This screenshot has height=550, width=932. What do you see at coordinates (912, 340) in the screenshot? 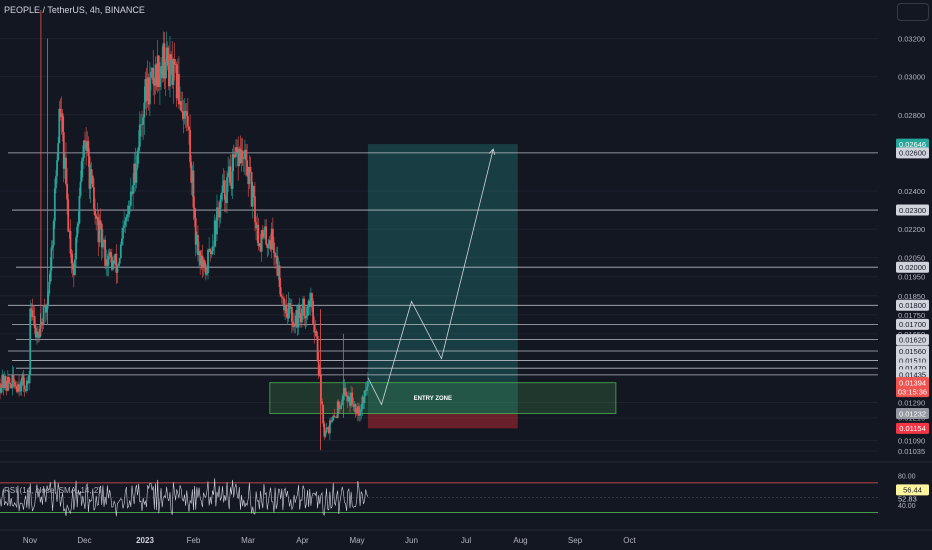
I see `price-badge-0.01620: 0.01620` at bounding box center [912, 340].